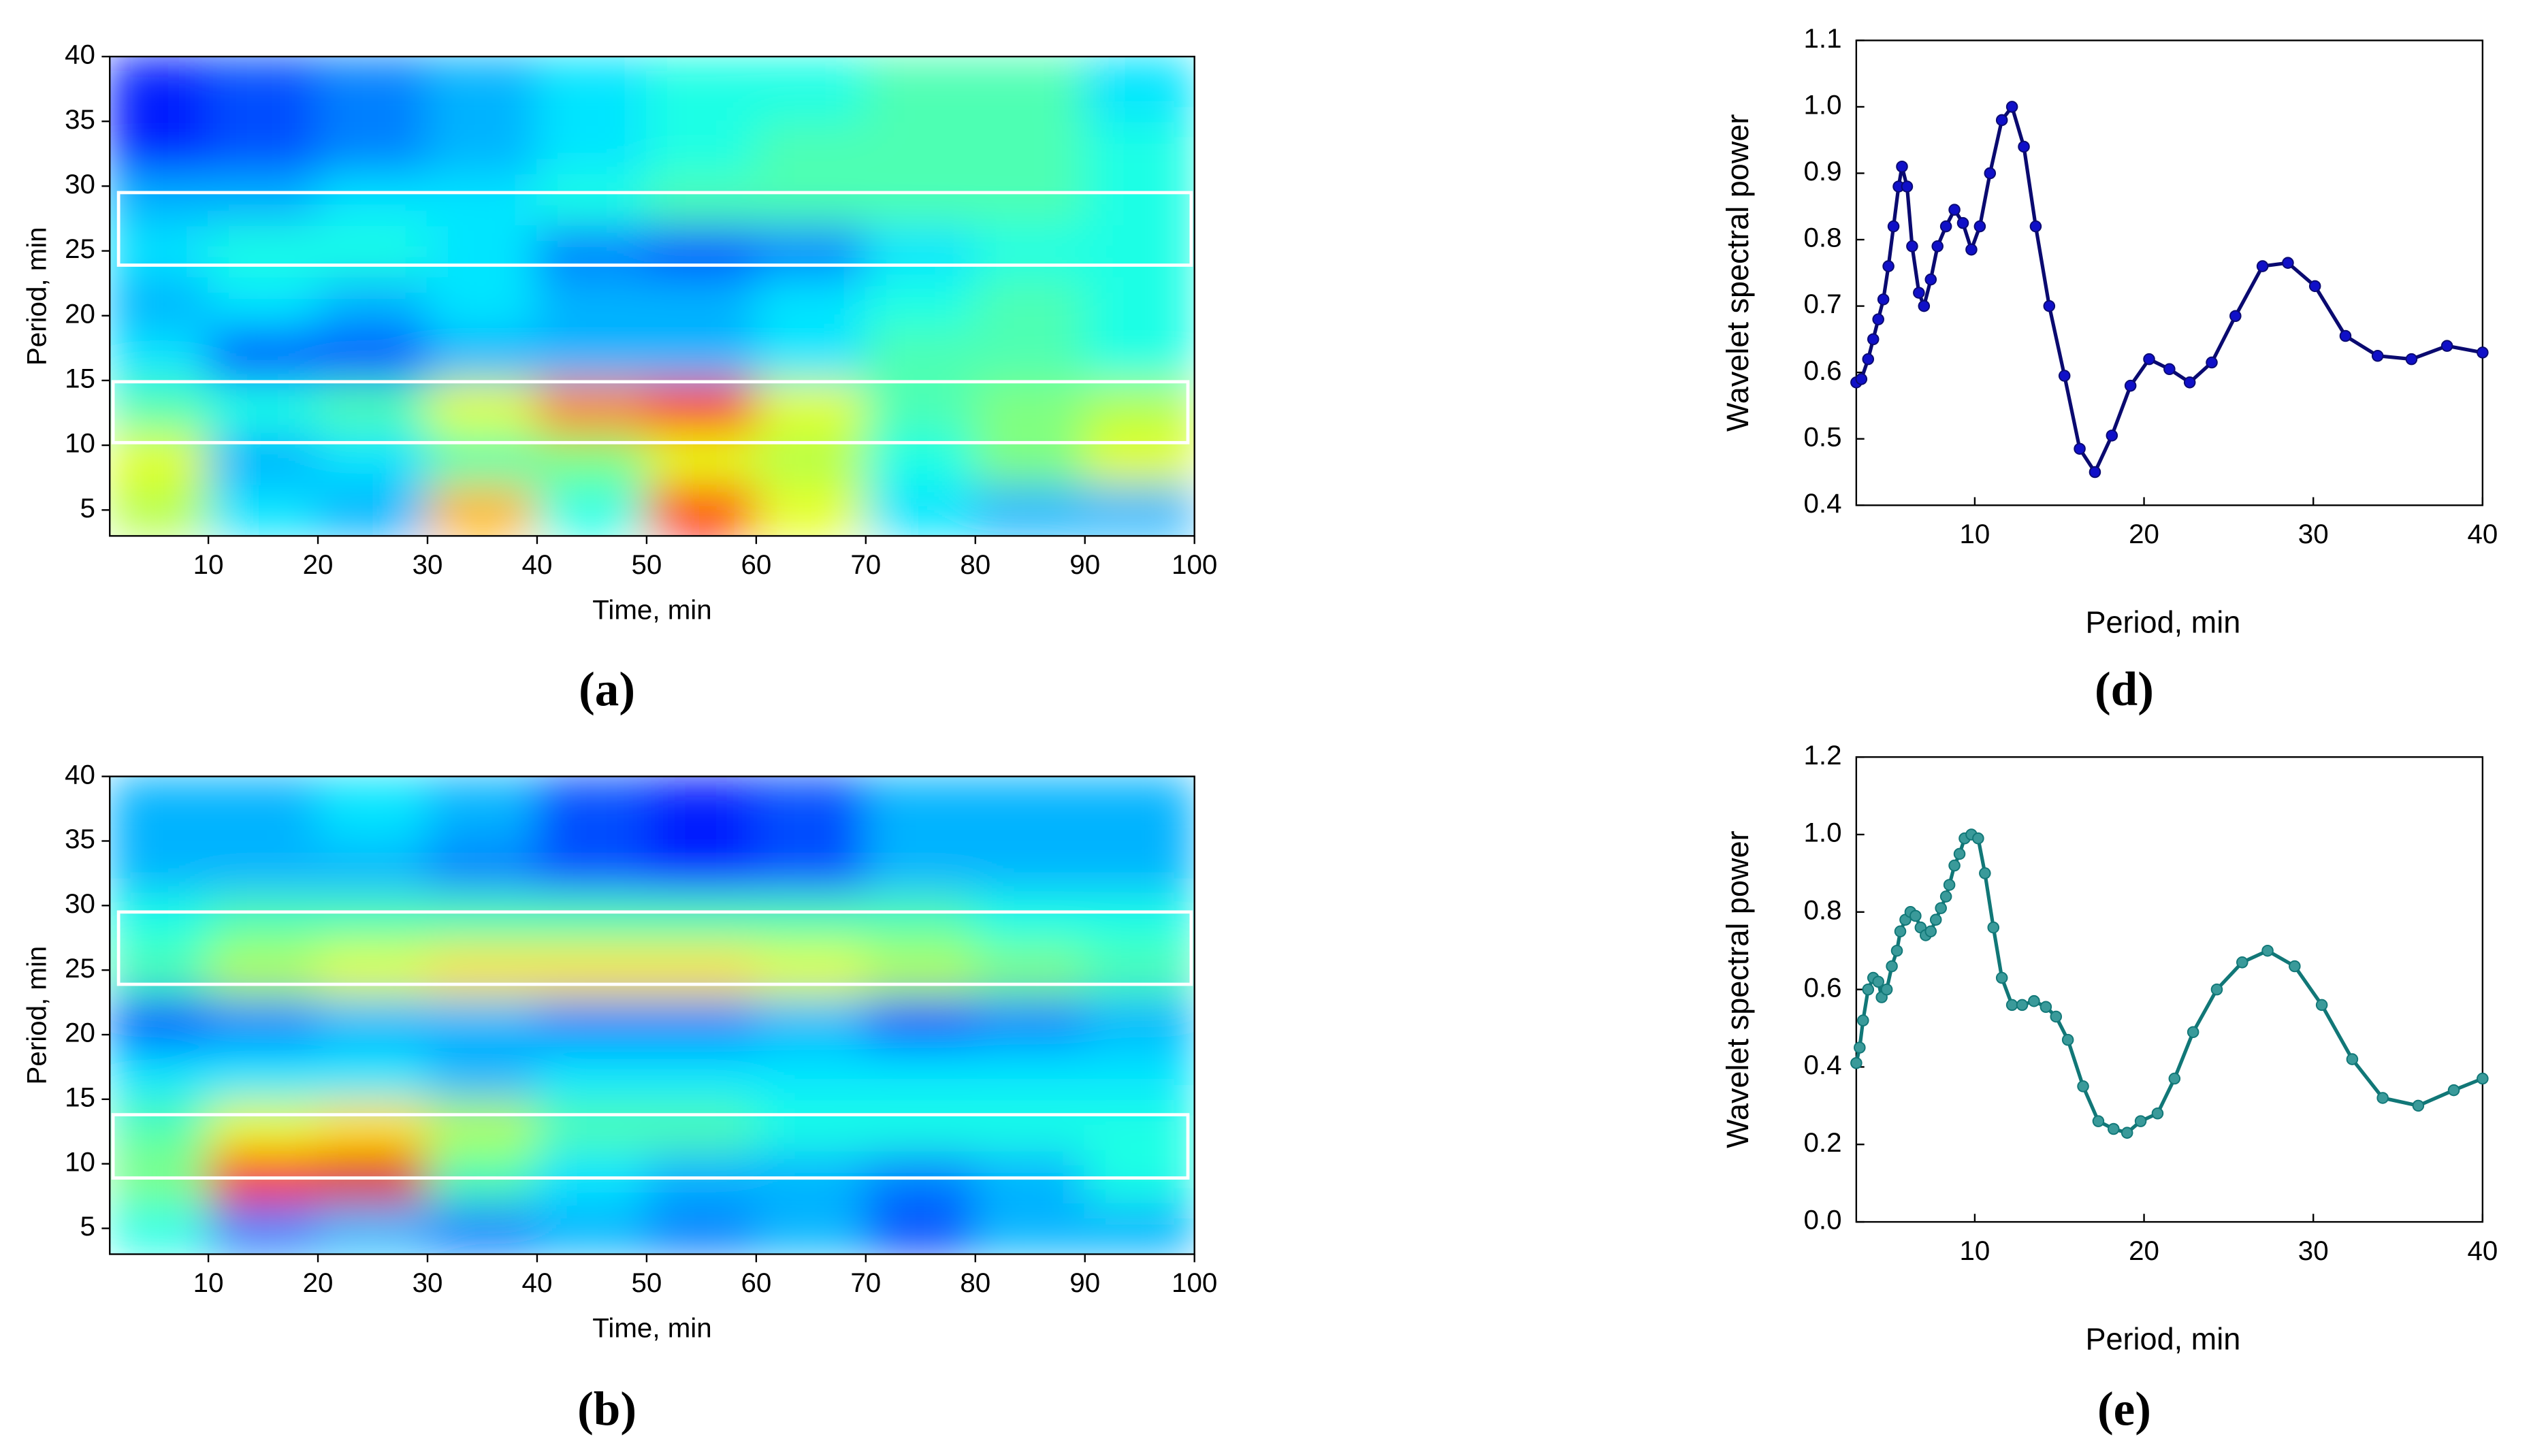 This screenshot has width=2531, height=1456. Describe the element at coordinates (652, 296) in the screenshot. I see `heat-field` at that location.